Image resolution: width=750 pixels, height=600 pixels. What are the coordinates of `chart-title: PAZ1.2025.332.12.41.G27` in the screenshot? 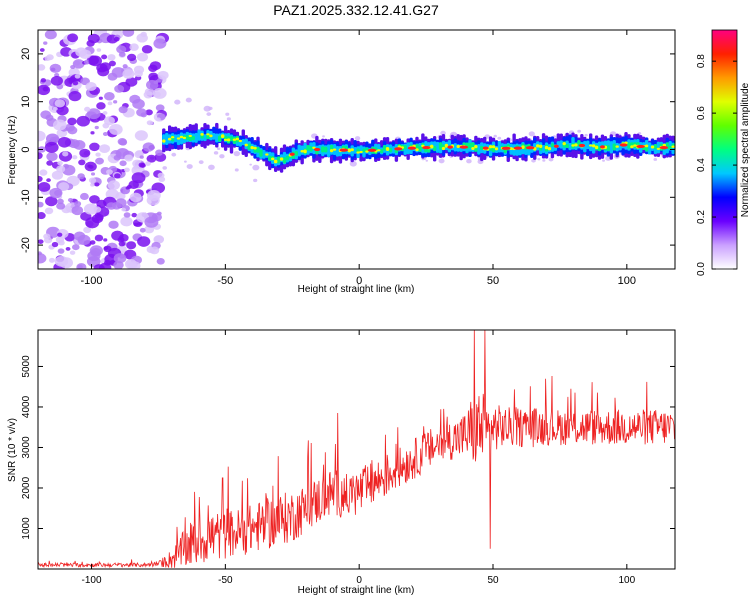 It's located at (356, 10).